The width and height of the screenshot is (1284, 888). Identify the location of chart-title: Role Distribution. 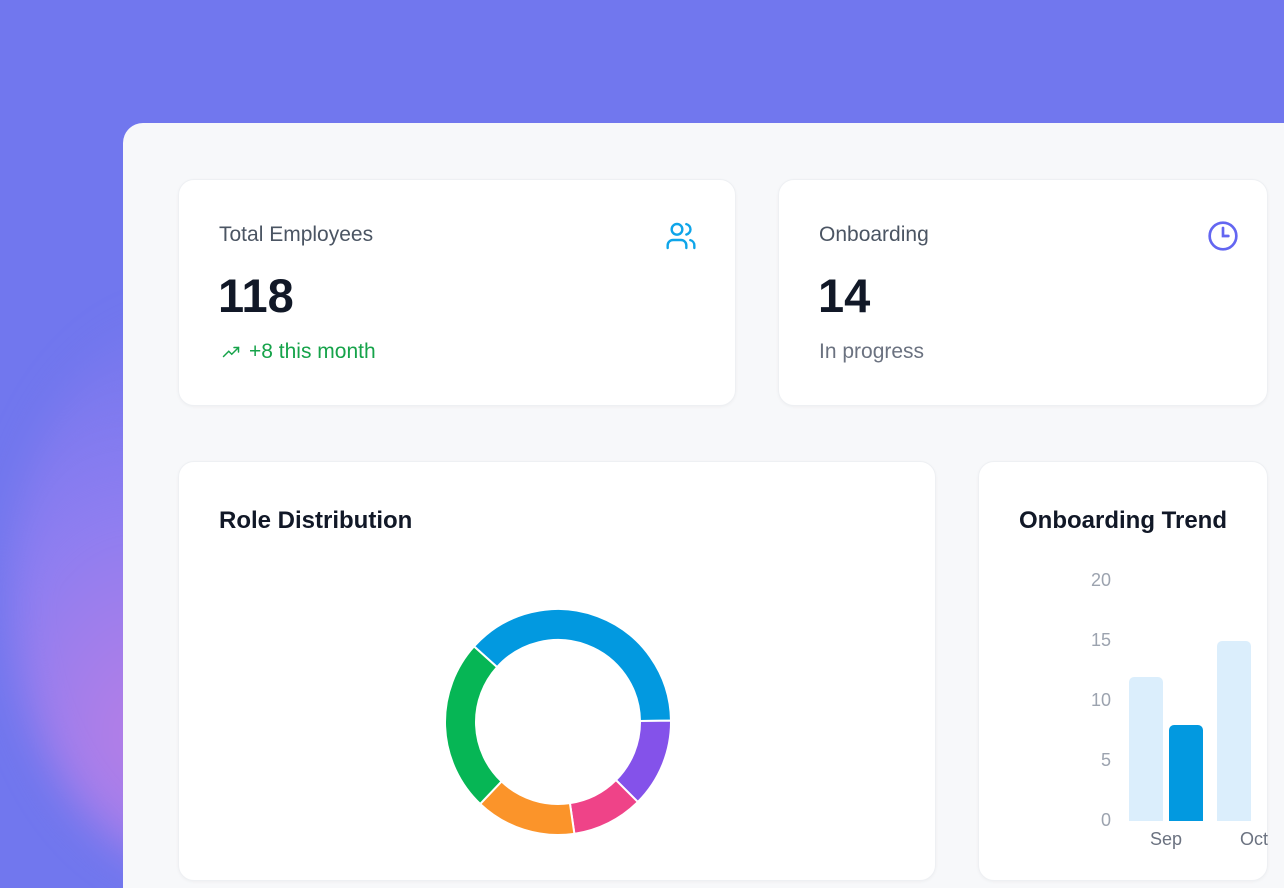
(316, 520).